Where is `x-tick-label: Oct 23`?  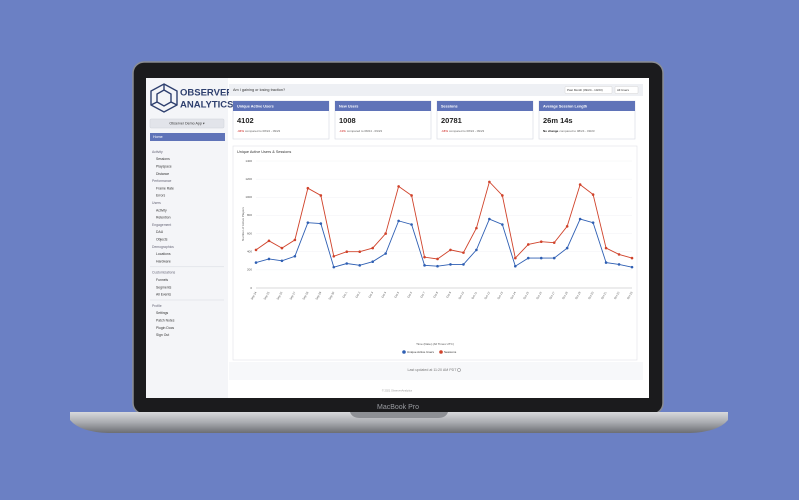
x-tick-label: Oct 23 is located at coordinates (630, 295).